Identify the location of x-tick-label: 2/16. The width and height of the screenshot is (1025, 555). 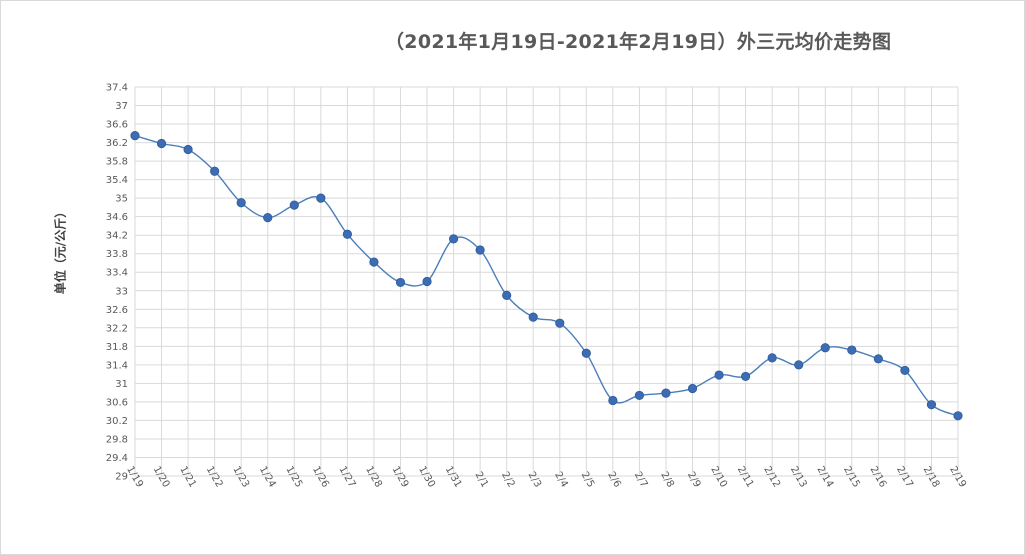
(878, 477).